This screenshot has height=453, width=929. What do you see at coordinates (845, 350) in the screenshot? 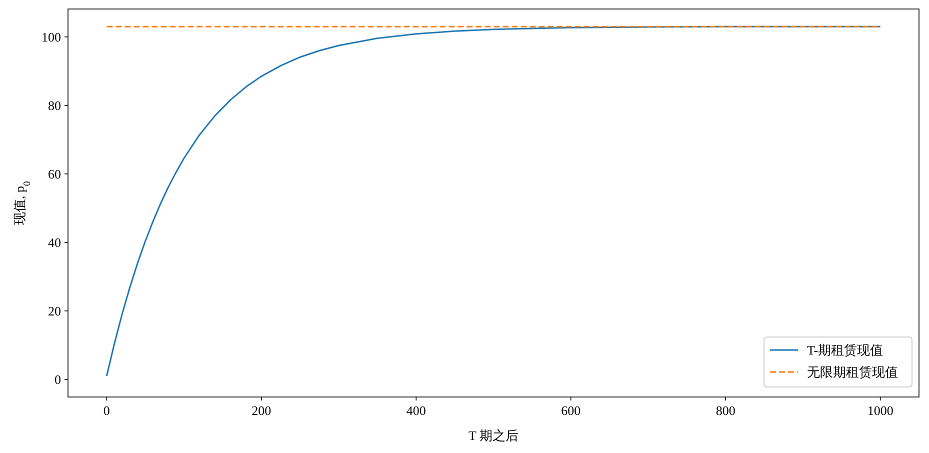
I see `legend-label: T-期租赁现值` at bounding box center [845, 350].